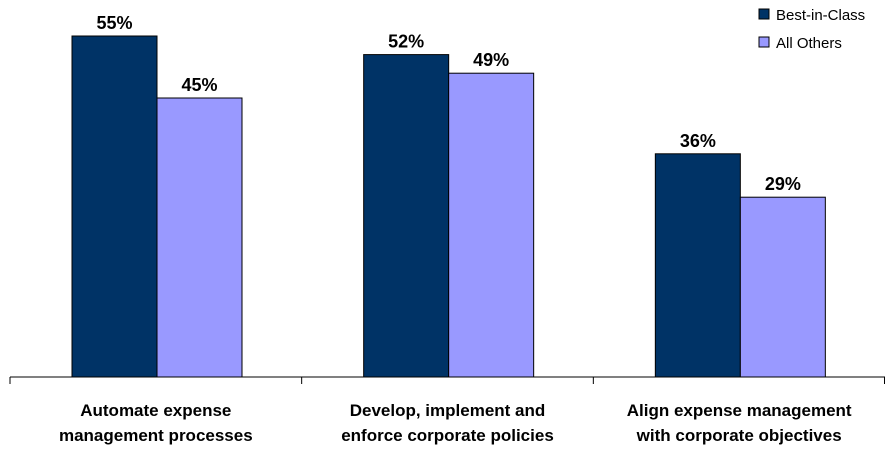  Describe the element at coordinates (739, 435) in the screenshot. I see `category-label: with corporate objectives` at that location.